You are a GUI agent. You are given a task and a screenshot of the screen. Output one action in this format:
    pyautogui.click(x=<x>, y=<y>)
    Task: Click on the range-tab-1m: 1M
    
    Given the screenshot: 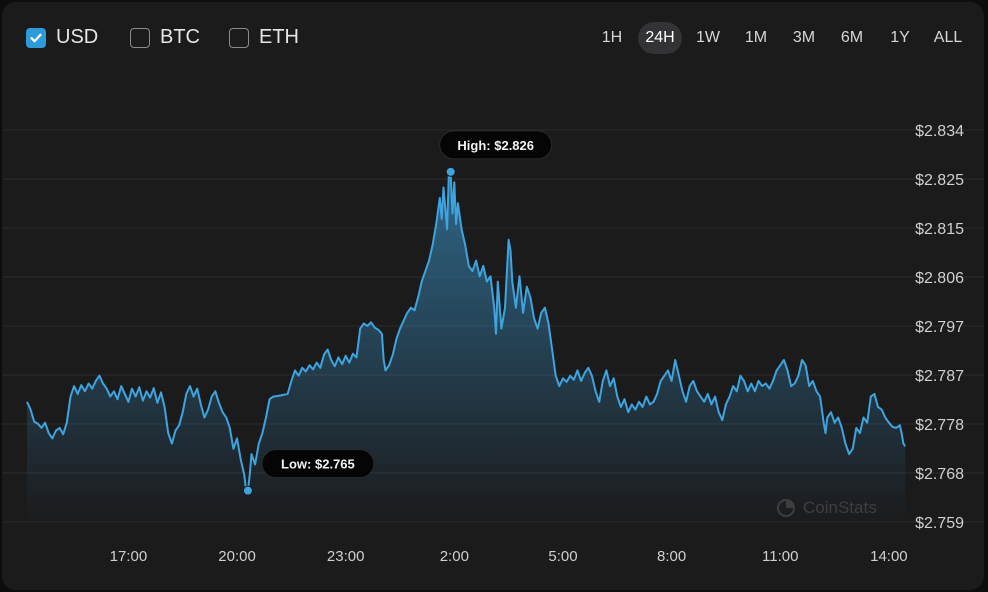 What is the action you would take?
    pyautogui.click(x=756, y=37)
    